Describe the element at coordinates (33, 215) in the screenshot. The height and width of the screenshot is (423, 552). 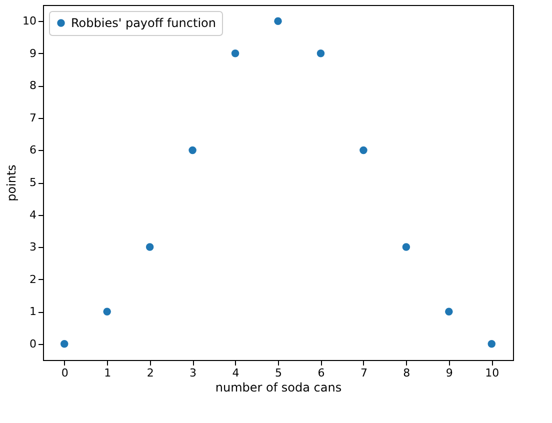
I see `y-tick-label: 4` at that location.